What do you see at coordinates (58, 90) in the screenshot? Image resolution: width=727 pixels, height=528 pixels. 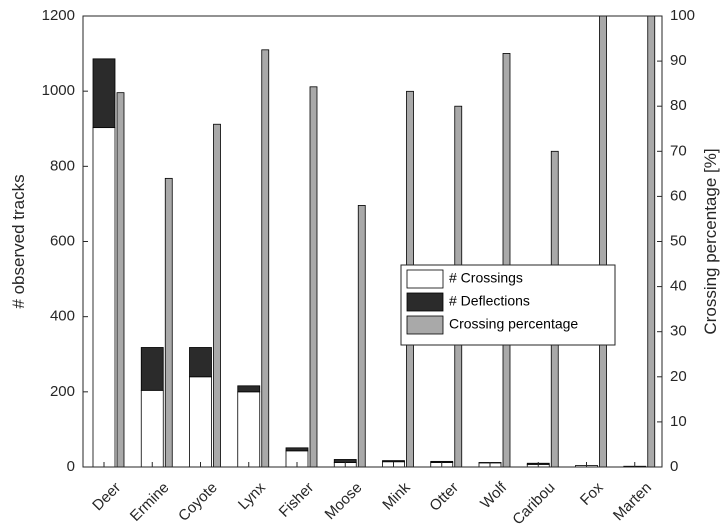 I see `y-tick-label: 1000` at bounding box center [58, 90].